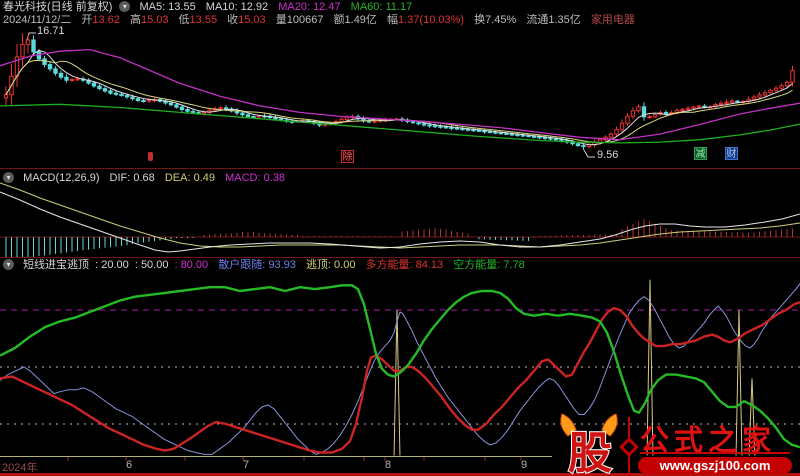 The width and height of the screenshot is (800, 476). I want to click on bottom-edge-line, so click(400, 474).